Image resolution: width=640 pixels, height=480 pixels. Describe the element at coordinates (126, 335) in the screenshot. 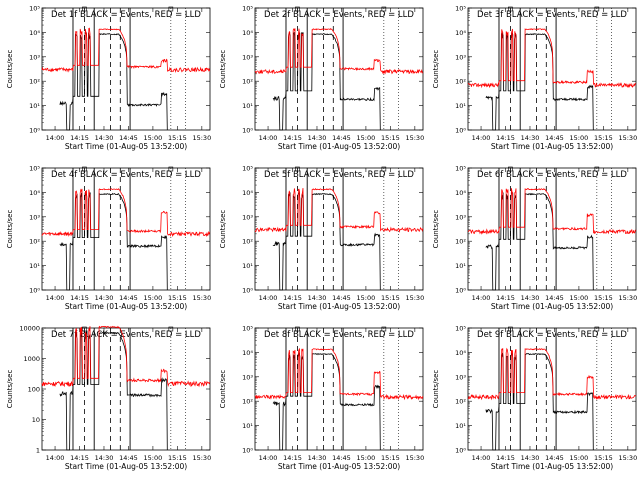

I see `chart-title: Det 7f BLACK = Events, RED = LLD` at that location.